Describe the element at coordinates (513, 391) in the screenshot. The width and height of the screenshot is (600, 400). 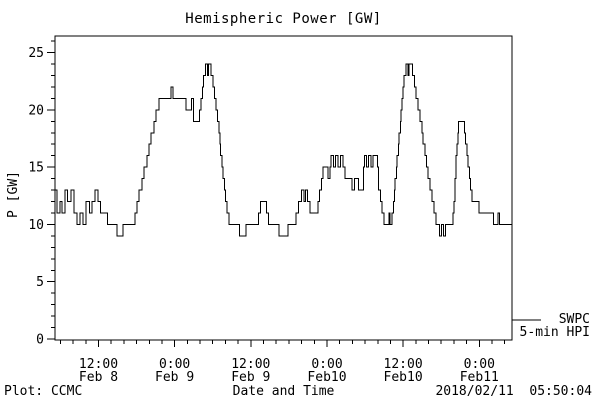
I see `timestamp: 2018/02/11 05:50:04` at that location.